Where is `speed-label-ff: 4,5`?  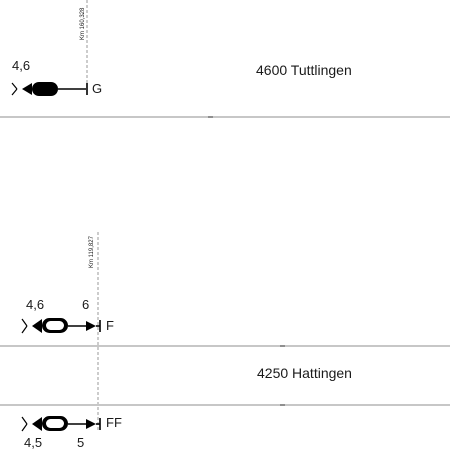 speed-label-ff: 4,5 is located at coordinates (33, 442).